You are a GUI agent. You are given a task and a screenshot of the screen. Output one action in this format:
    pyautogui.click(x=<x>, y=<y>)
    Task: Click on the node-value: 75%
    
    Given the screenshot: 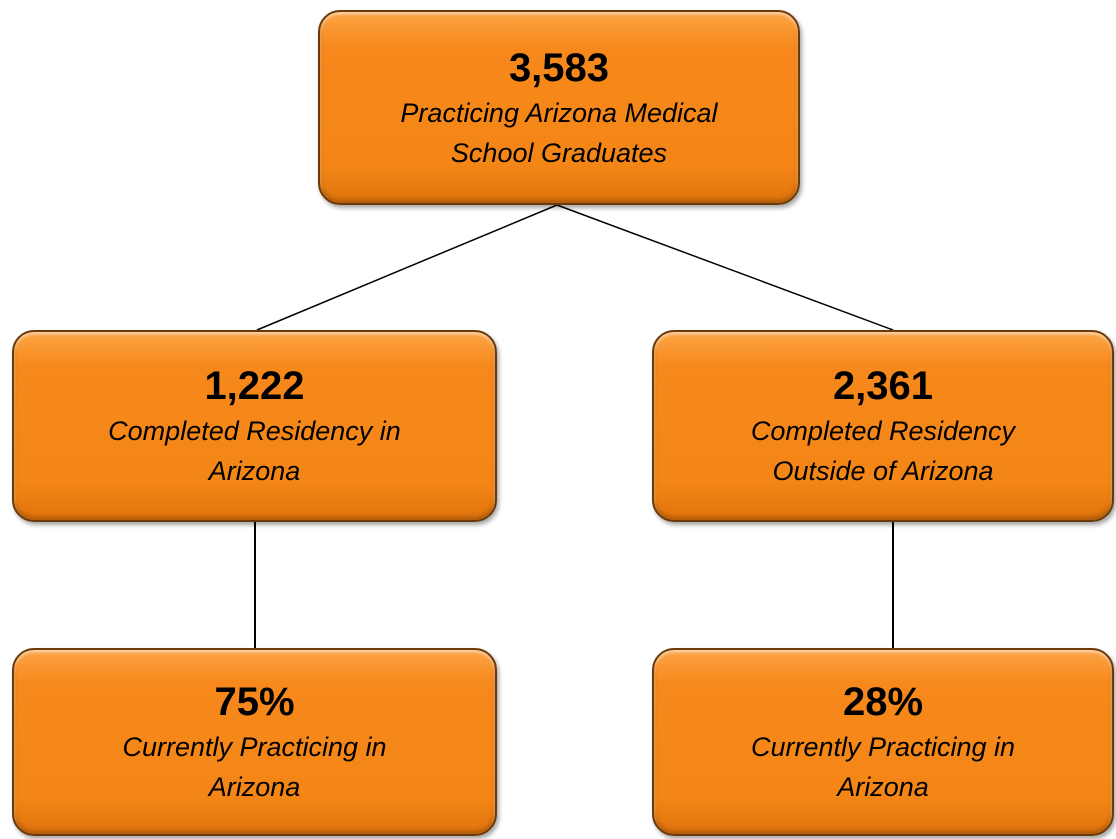 What is the action you would take?
    pyautogui.click(x=254, y=702)
    